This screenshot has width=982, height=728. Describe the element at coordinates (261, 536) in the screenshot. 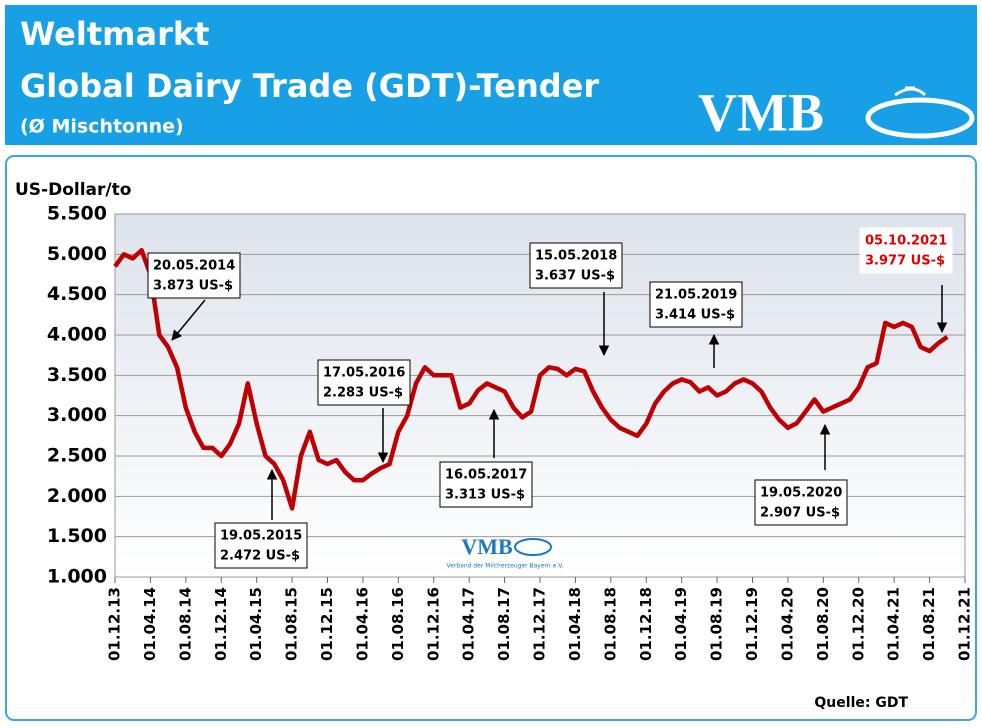

I see `annotation-date: 19.05.2015` at that location.